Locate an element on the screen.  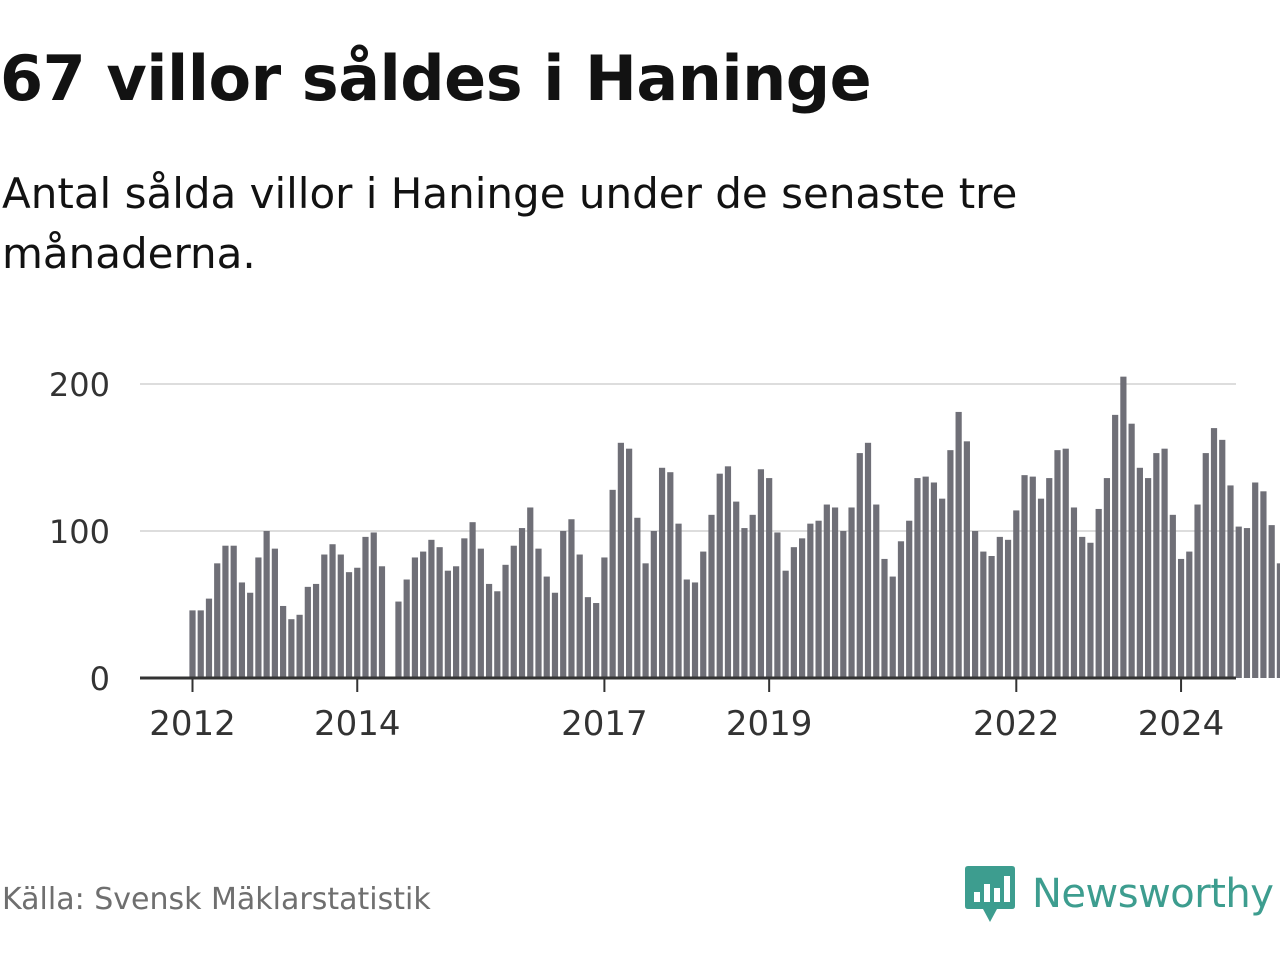
brand-logo: Newsworthy is located at coordinates (1119, 894).